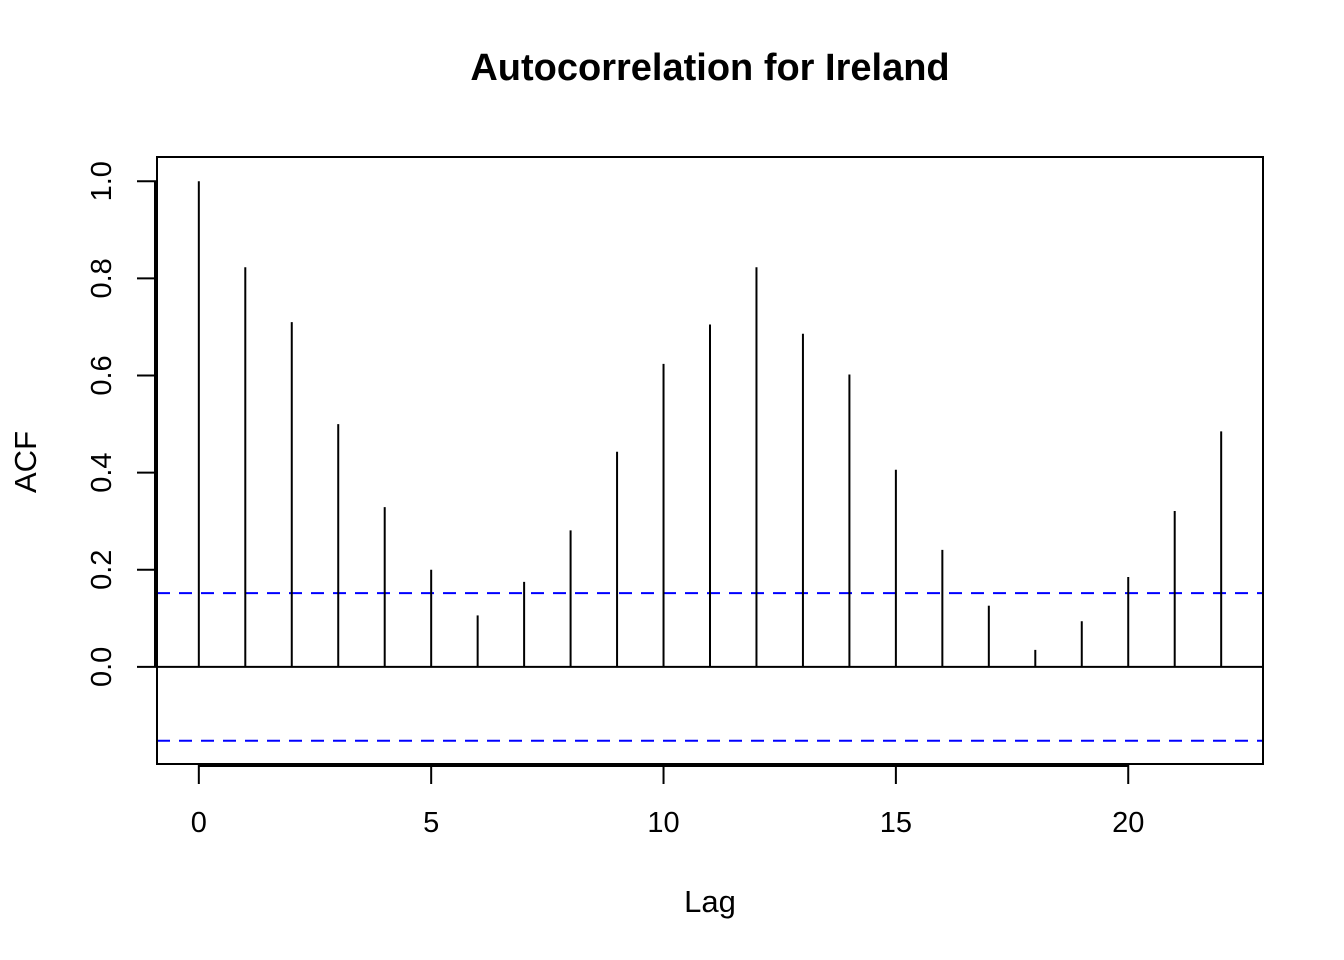 The image size is (1344, 960). What do you see at coordinates (709, 68) in the screenshot?
I see `chart-title: Autocorrelation for Ireland` at bounding box center [709, 68].